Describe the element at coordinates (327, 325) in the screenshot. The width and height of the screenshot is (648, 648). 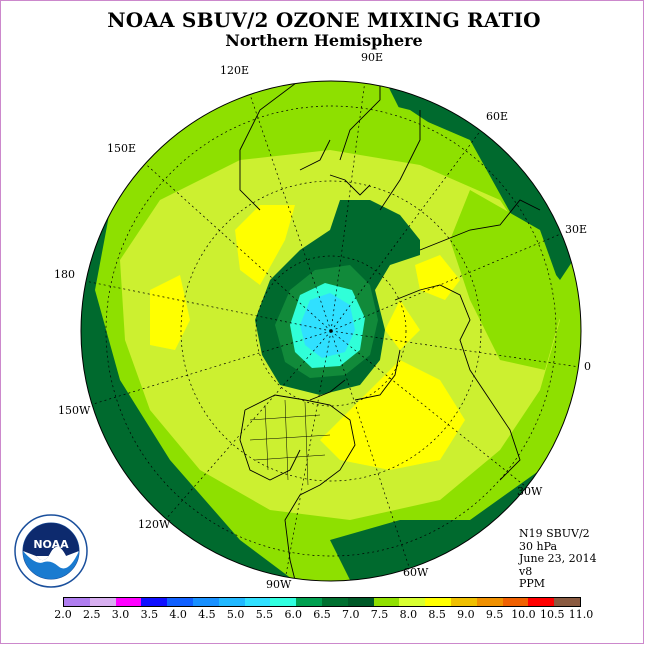
I see `ozone-polar-cyan` at that location.